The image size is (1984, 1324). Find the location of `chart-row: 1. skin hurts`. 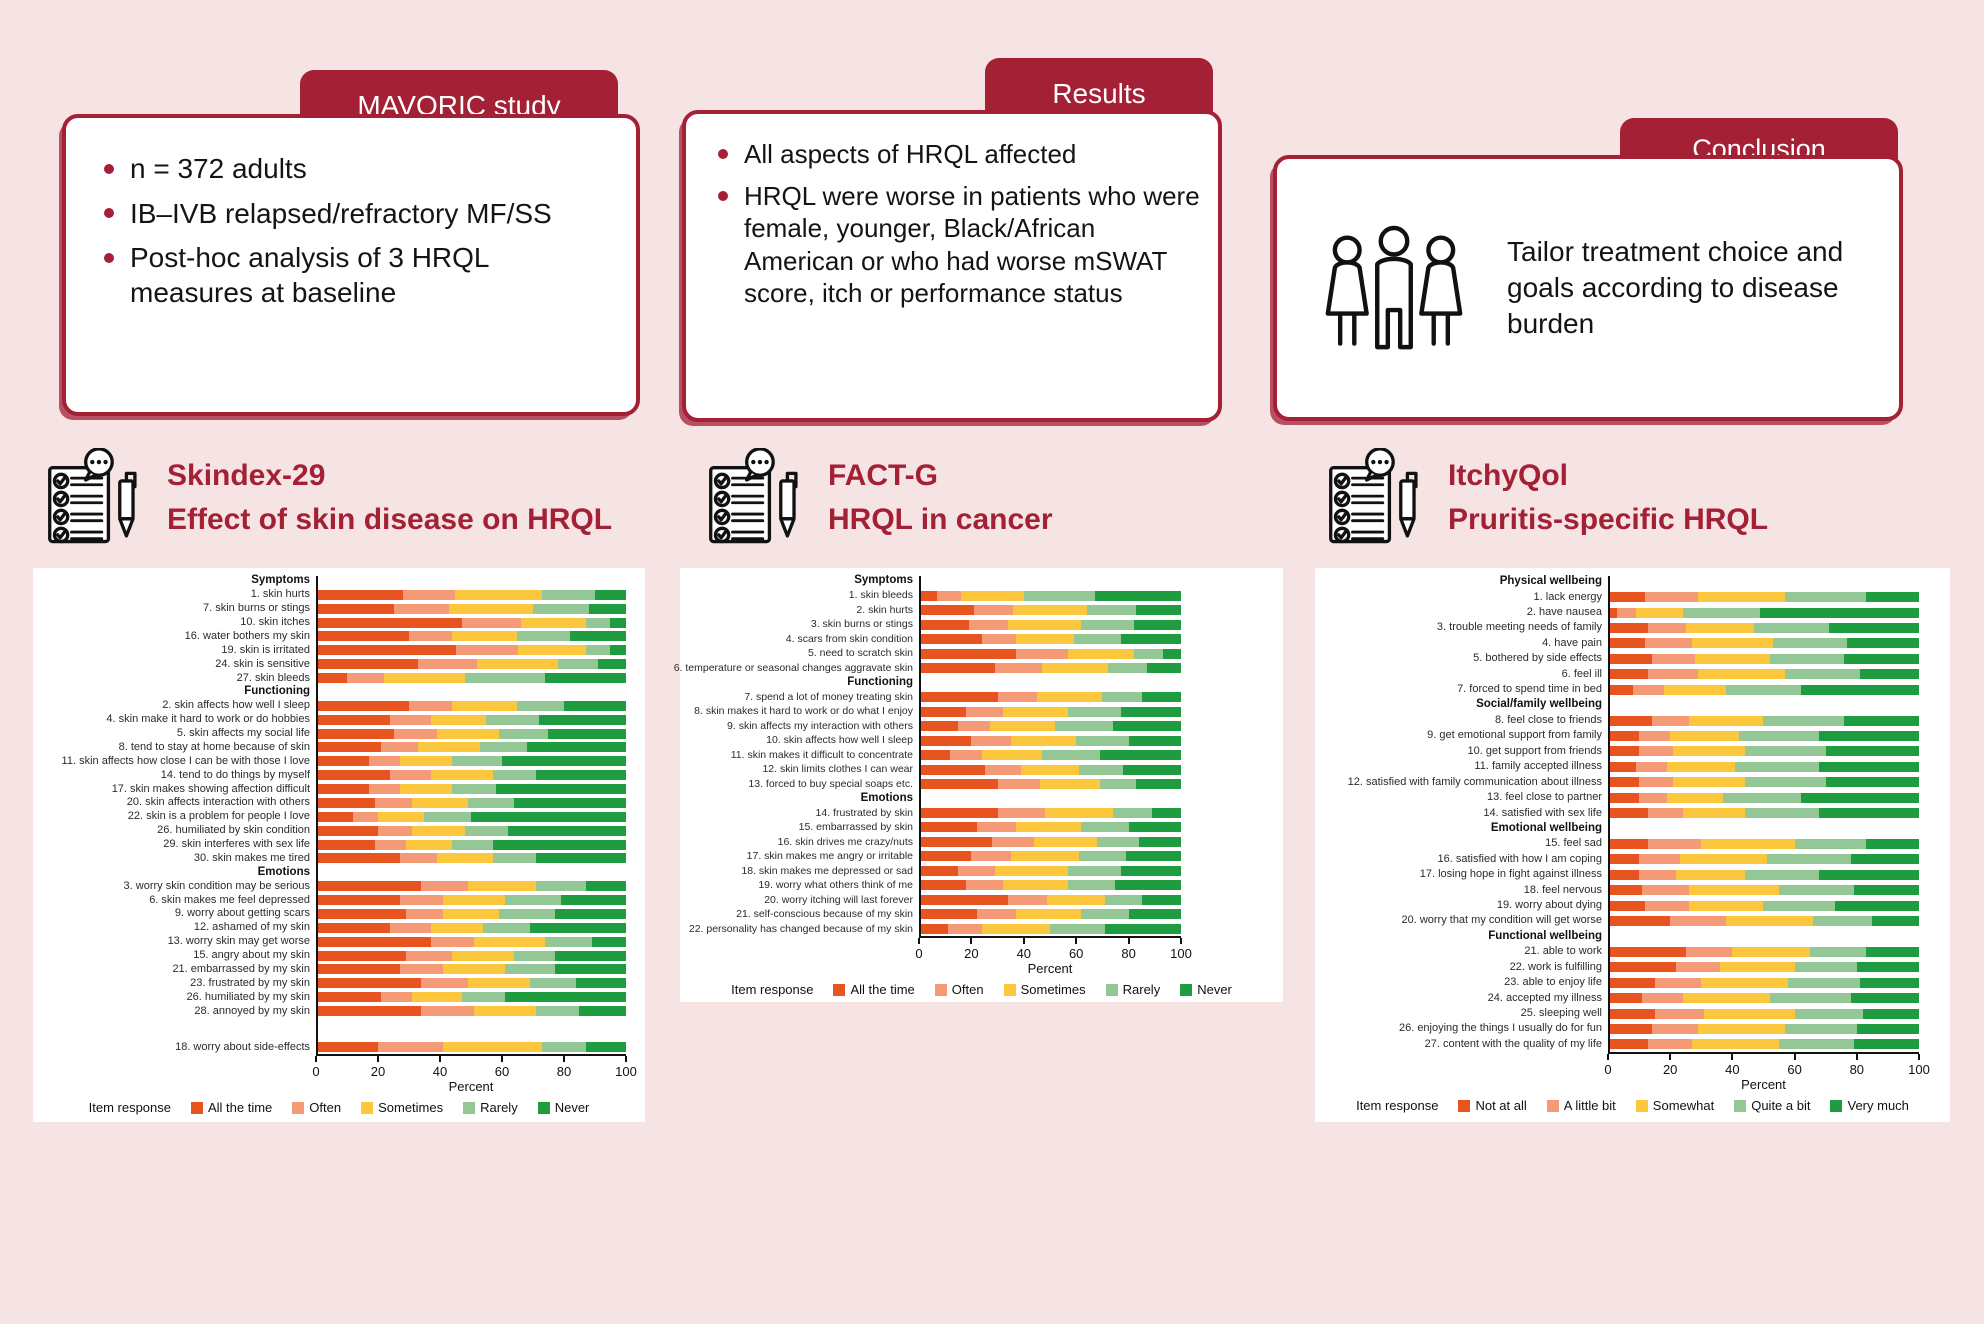

chart-row: 1. skin hurts is located at coordinates (339, 595).